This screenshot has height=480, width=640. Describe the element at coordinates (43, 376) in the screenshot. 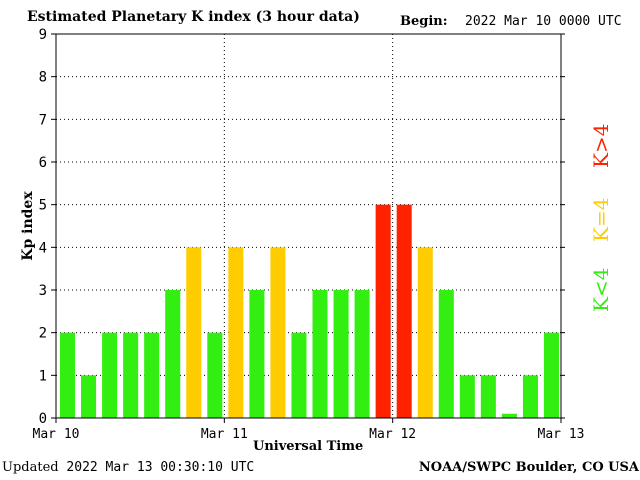

I see `y-tick-label: 1` at that location.